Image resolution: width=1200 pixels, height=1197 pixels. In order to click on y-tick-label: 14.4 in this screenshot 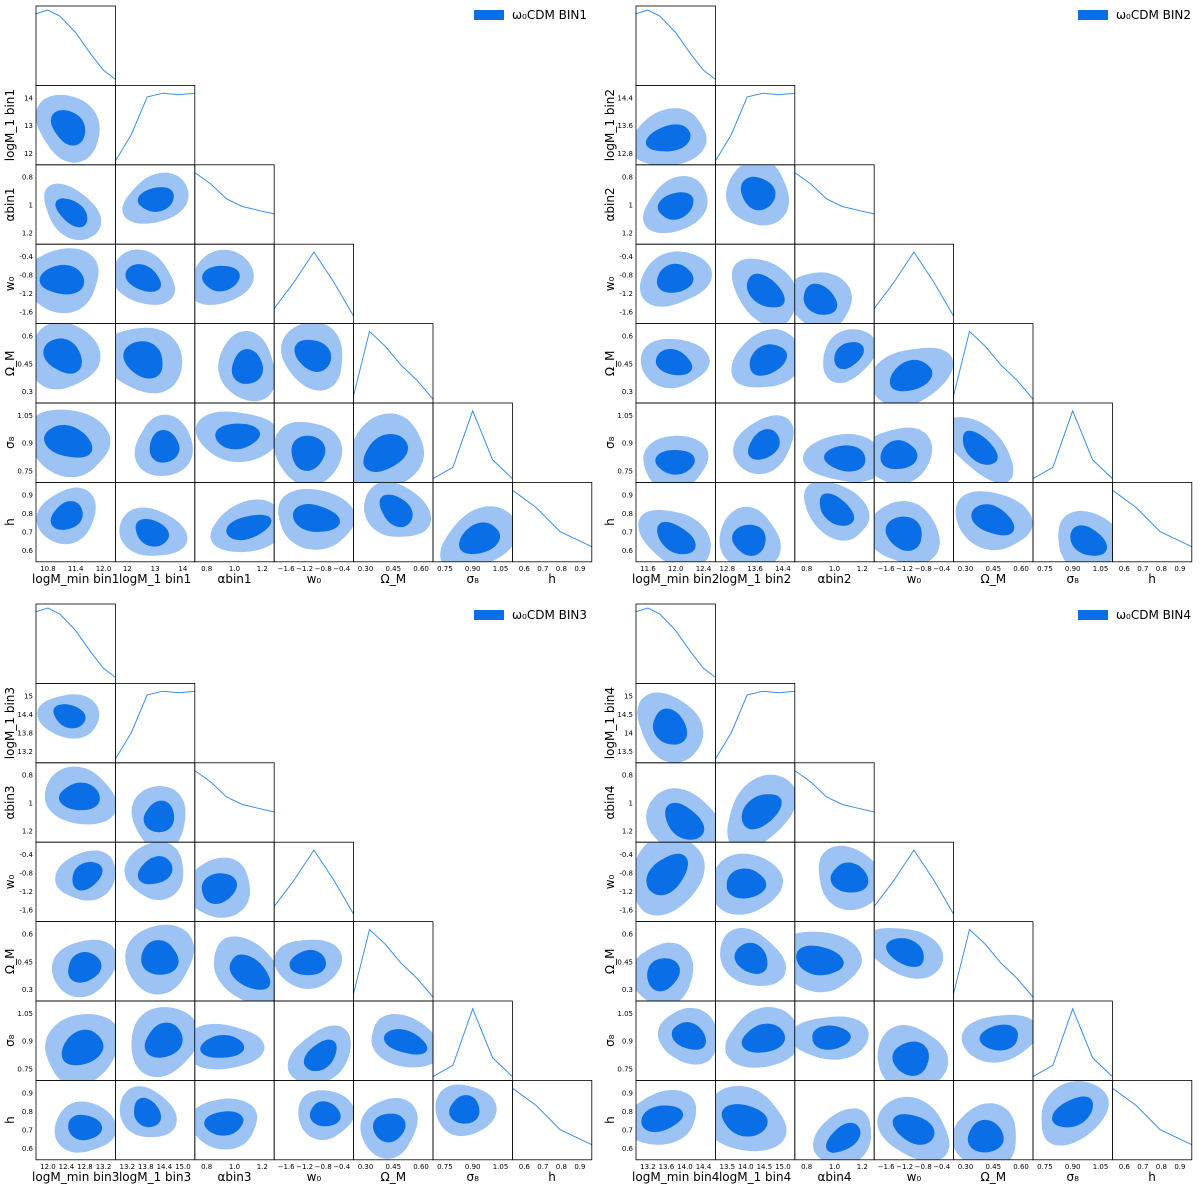, I will do `click(625, 98)`.